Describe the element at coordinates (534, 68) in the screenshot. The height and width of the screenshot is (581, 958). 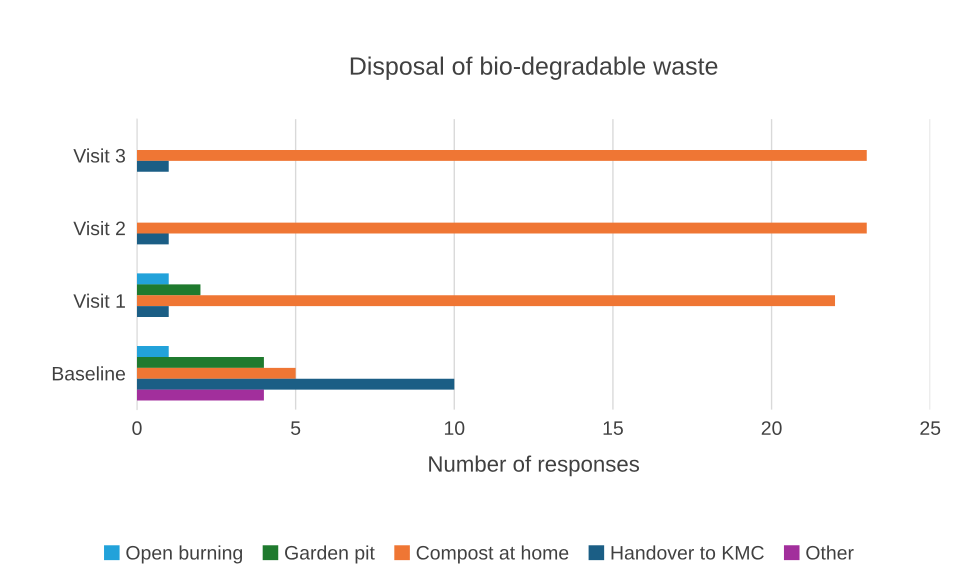
I see `chart-title: Disposal of bio-degradable waste` at that location.